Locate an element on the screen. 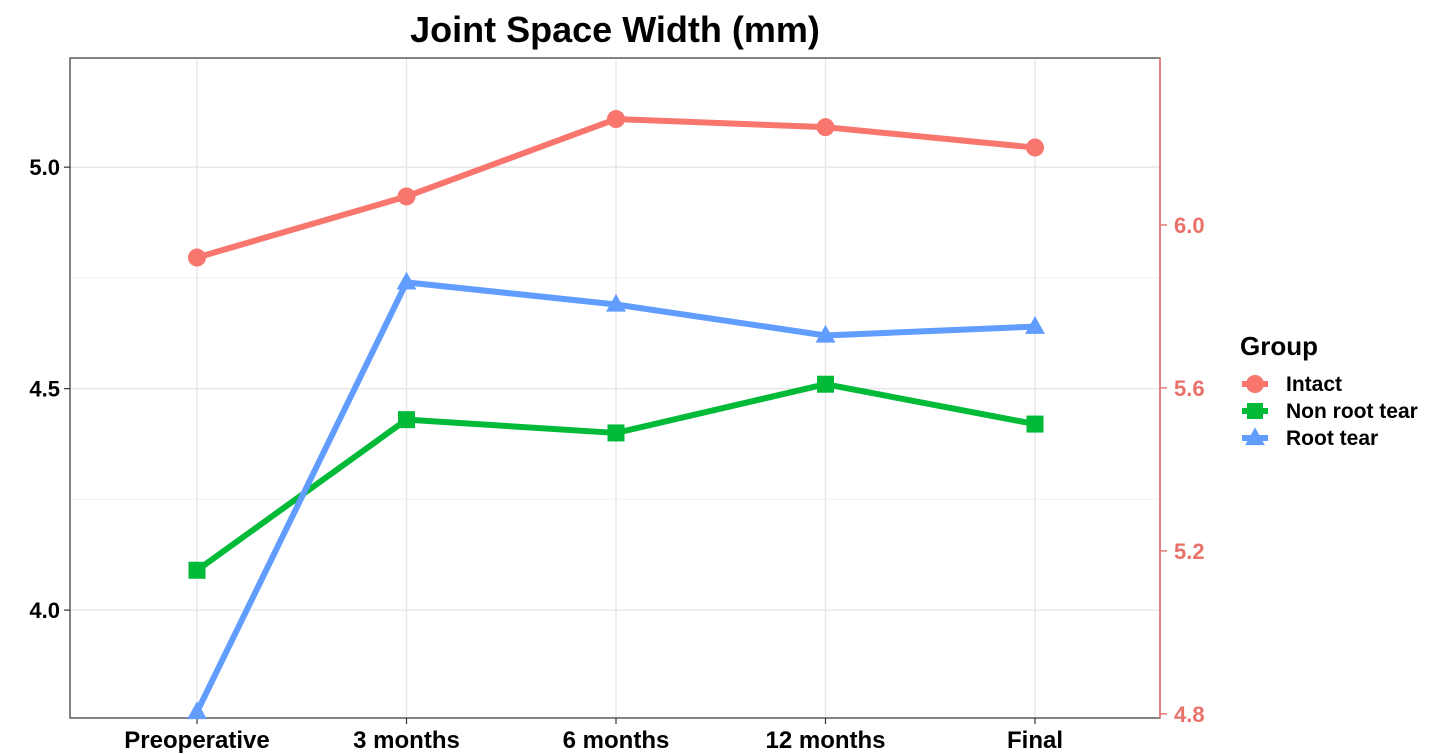  legend-item: Intact is located at coordinates (1292, 384).